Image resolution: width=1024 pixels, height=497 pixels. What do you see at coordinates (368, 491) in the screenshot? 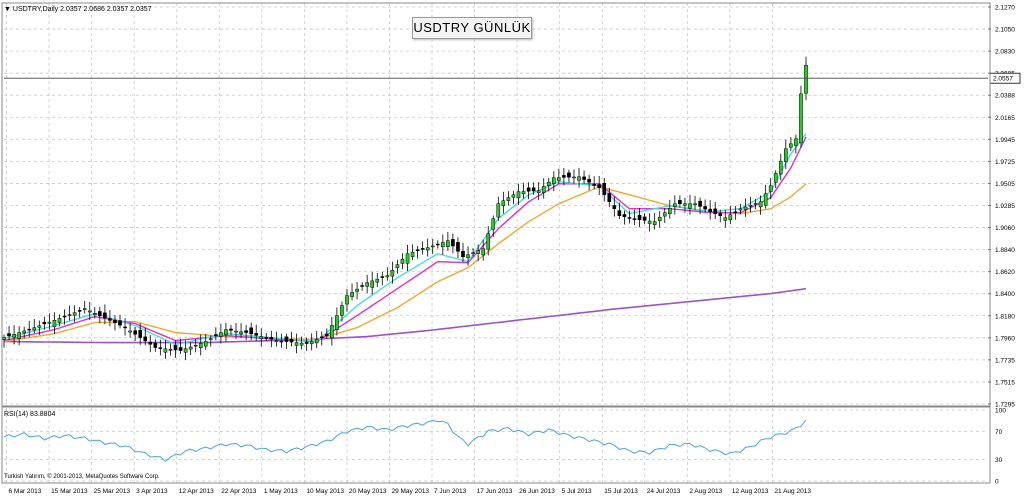
I see `x-tick-label: 20 May 2013` at bounding box center [368, 491].